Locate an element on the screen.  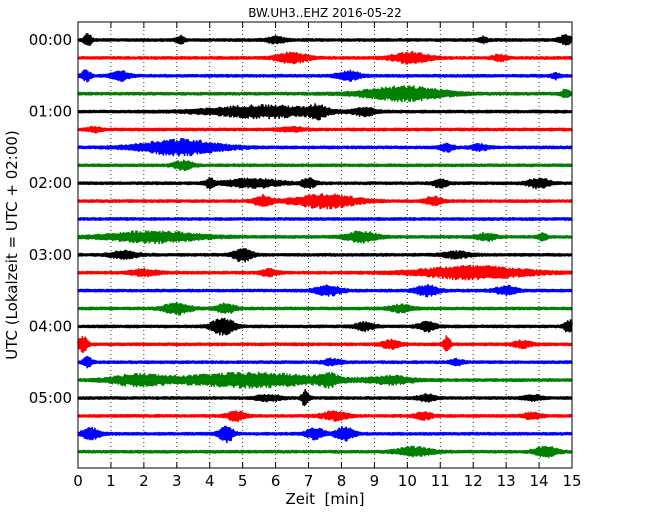
x-tick-label-7: 7 is located at coordinates (309, 481).